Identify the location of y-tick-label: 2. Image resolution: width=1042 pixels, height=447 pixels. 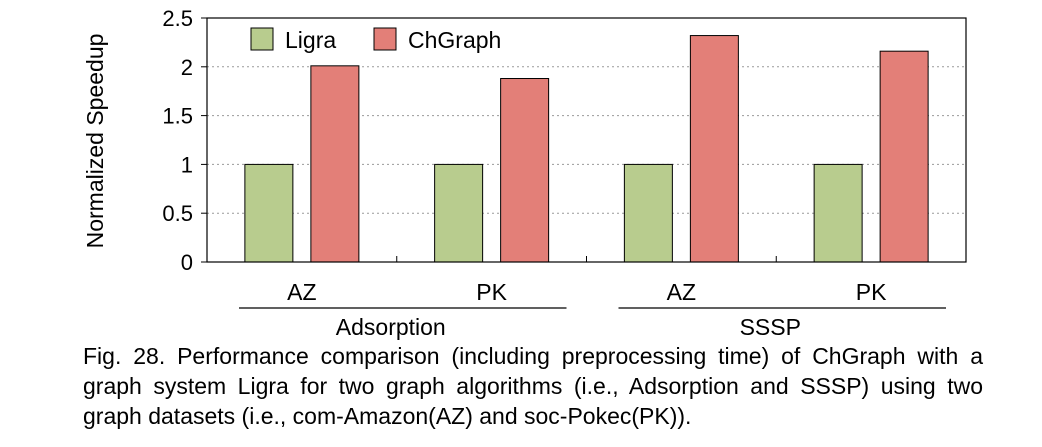
(187, 67).